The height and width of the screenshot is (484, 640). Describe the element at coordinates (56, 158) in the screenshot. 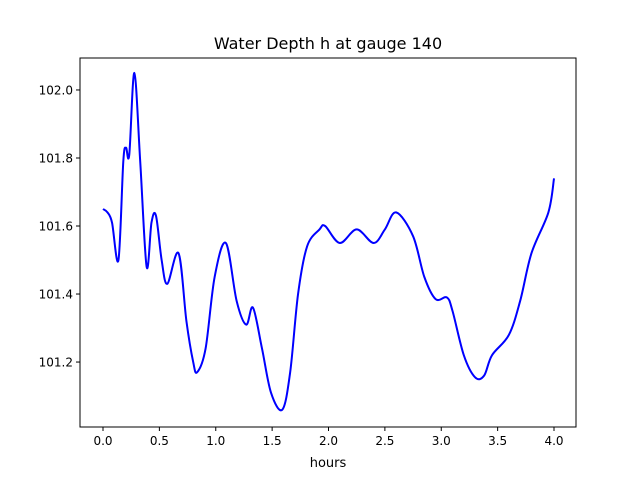

I see `y-tick-label: 101.8` at that location.